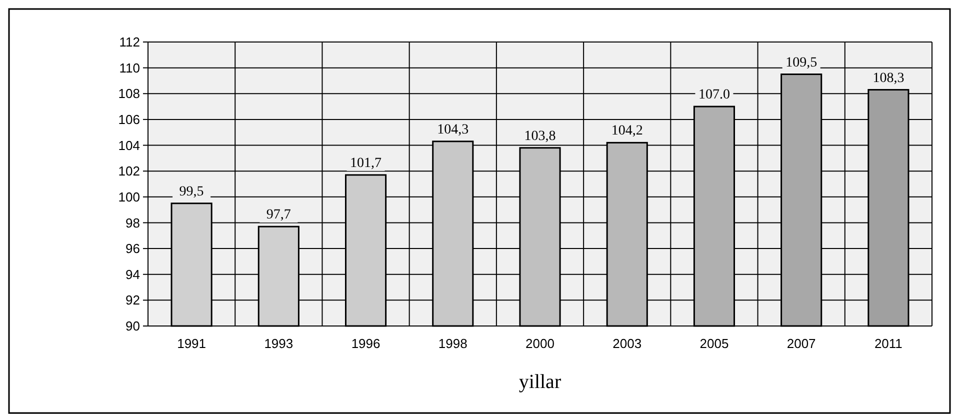 The height and width of the screenshot is (414, 959). Describe the element at coordinates (133, 300) in the screenshot. I see `y-tick-label: 92` at that location.